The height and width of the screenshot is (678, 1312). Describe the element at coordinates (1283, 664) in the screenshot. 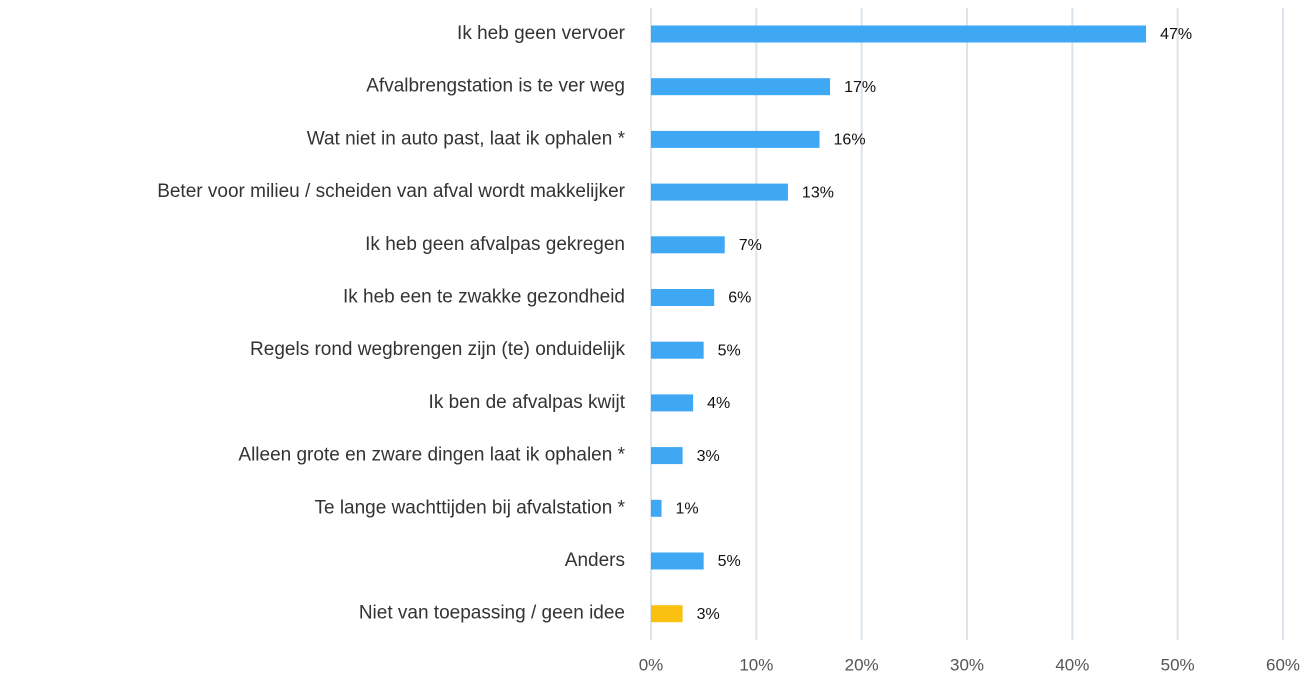

I see `x-tick-label: 60%` at that location.